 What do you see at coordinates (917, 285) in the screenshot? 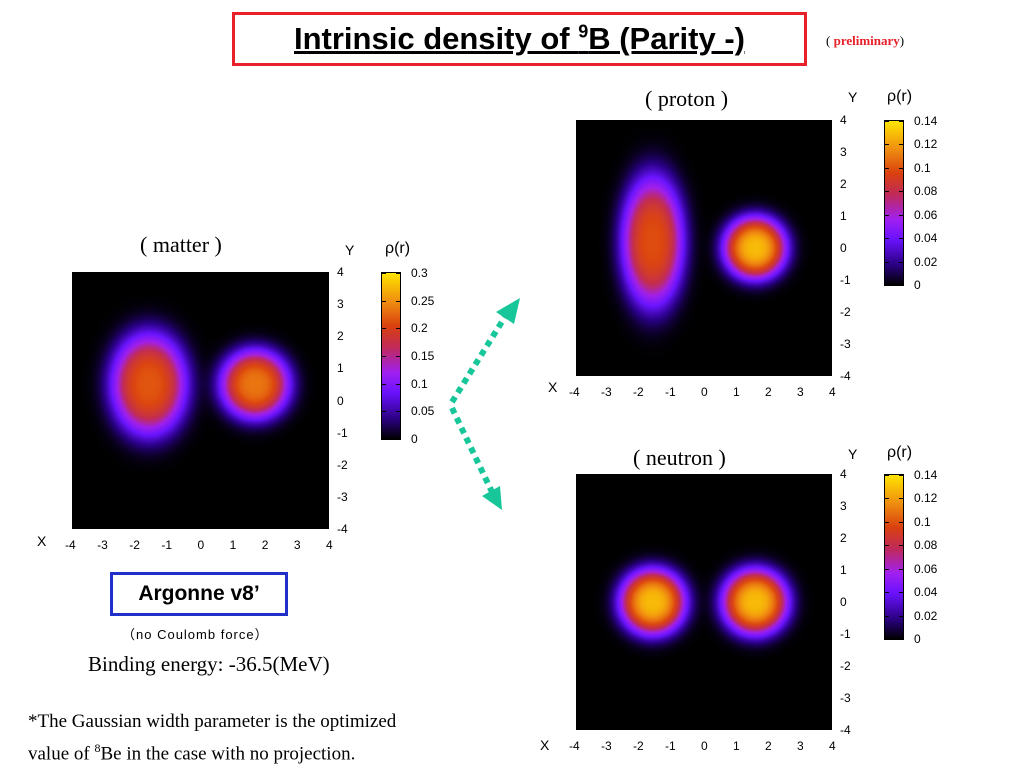
I see `proton-colorbar-tick-label: 0` at bounding box center [917, 285].